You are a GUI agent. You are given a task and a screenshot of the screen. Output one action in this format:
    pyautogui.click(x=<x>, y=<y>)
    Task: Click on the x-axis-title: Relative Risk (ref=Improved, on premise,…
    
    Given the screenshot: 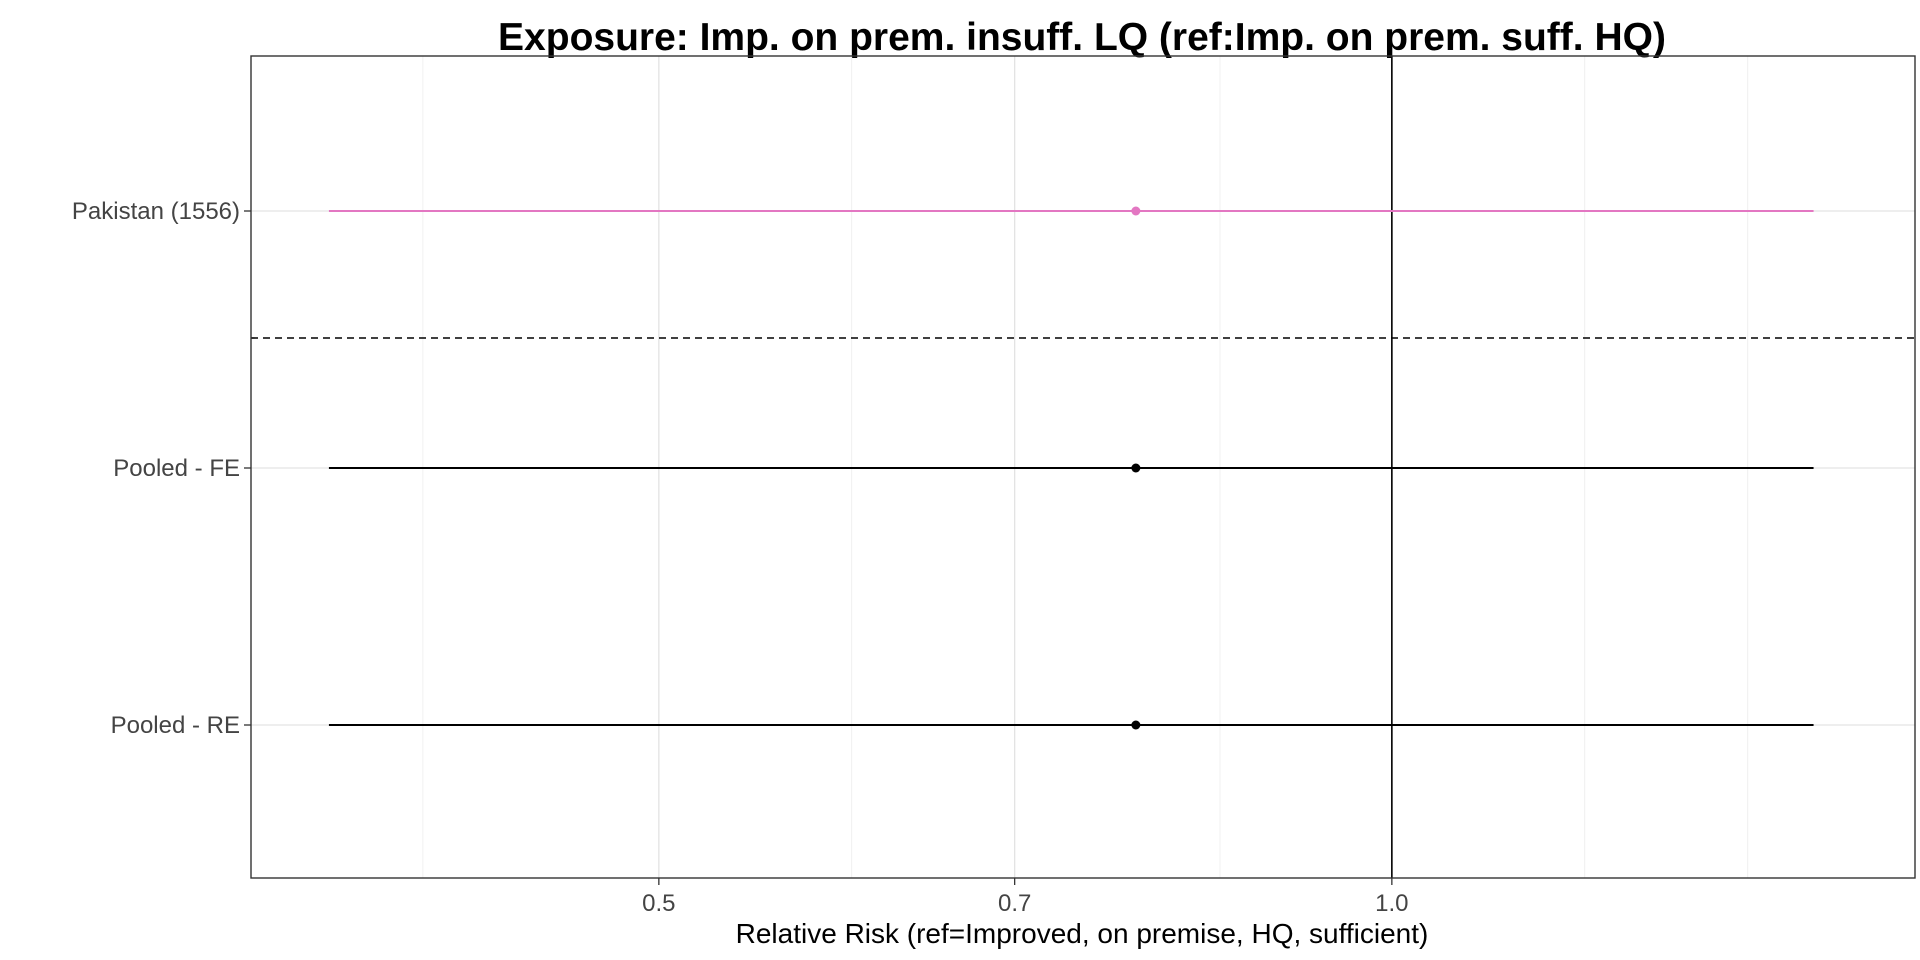 What is the action you would take?
    pyautogui.click(x=1082, y=933)
    